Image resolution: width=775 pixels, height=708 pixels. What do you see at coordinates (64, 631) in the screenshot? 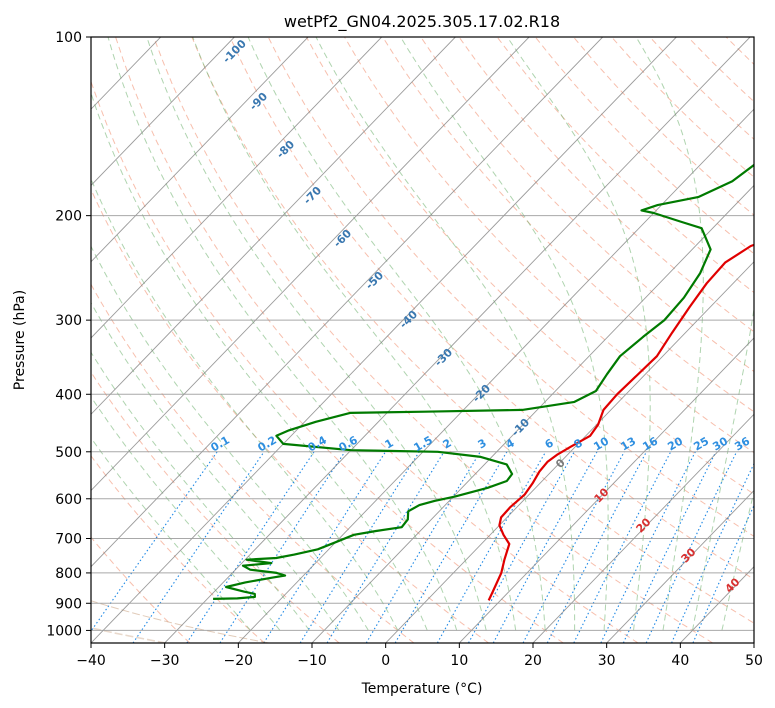
I see `y-tick-label: 1000` at bounding box center [64, 631].